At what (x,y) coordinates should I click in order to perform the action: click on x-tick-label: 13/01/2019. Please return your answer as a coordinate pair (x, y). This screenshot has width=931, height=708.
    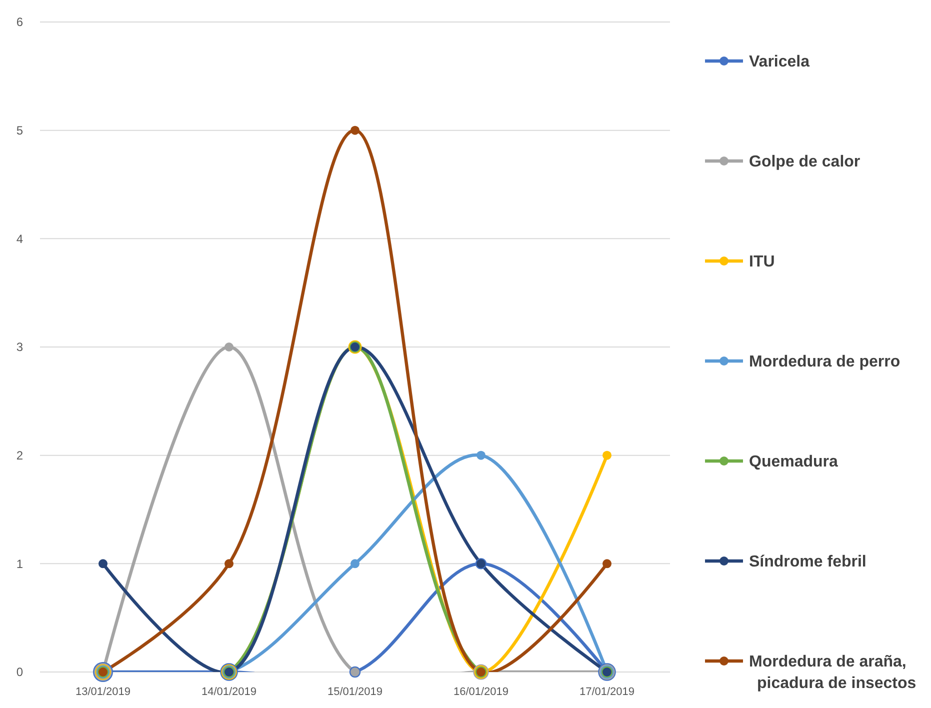
    Looking at the image, I should click on (103, 692).